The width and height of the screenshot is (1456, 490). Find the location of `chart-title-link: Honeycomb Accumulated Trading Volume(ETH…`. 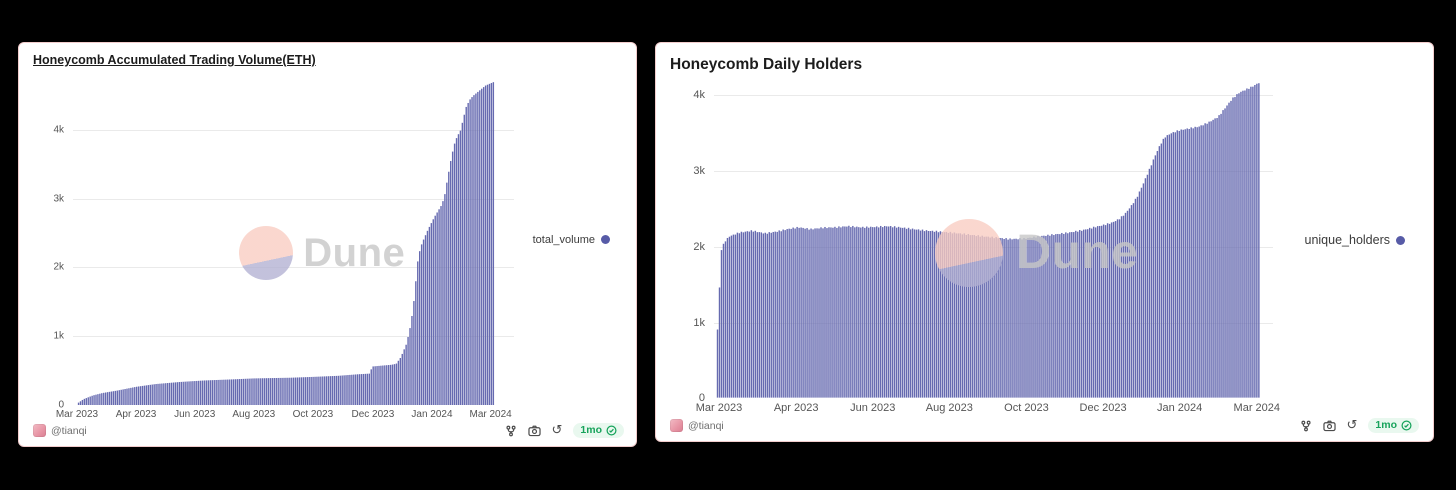

chart-title-link: Honeycomb Accumulated Trading Volume(ETH… is located at coordinates (174, 60).